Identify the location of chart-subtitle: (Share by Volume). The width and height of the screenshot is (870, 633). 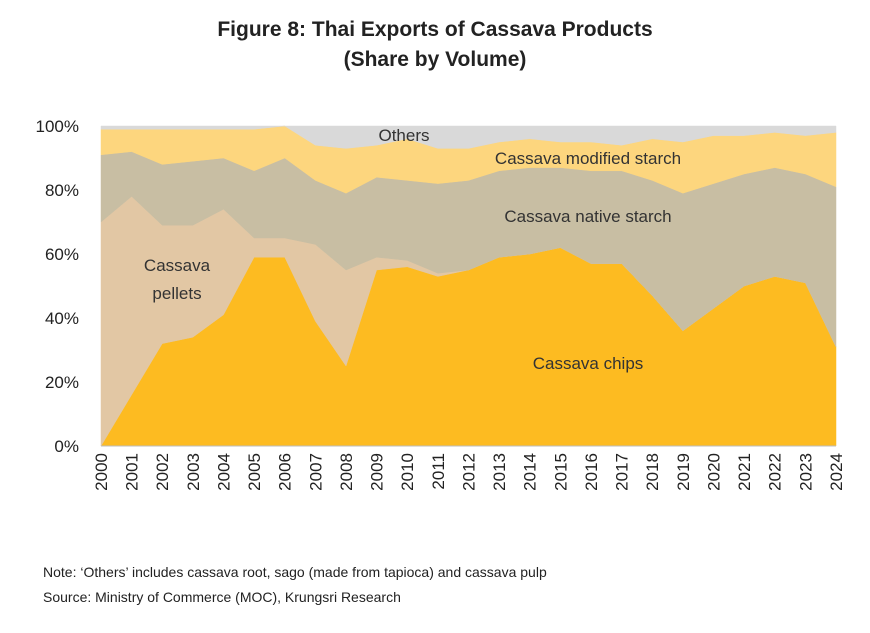
(435, 59).